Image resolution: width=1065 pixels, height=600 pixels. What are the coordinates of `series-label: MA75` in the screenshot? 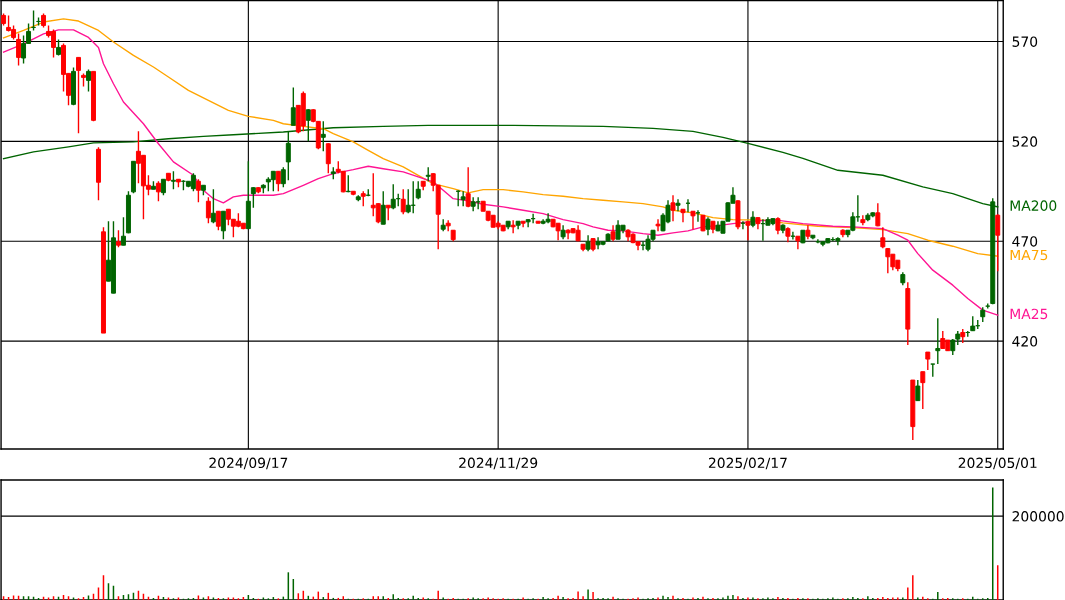 It's located at (1029, 255).